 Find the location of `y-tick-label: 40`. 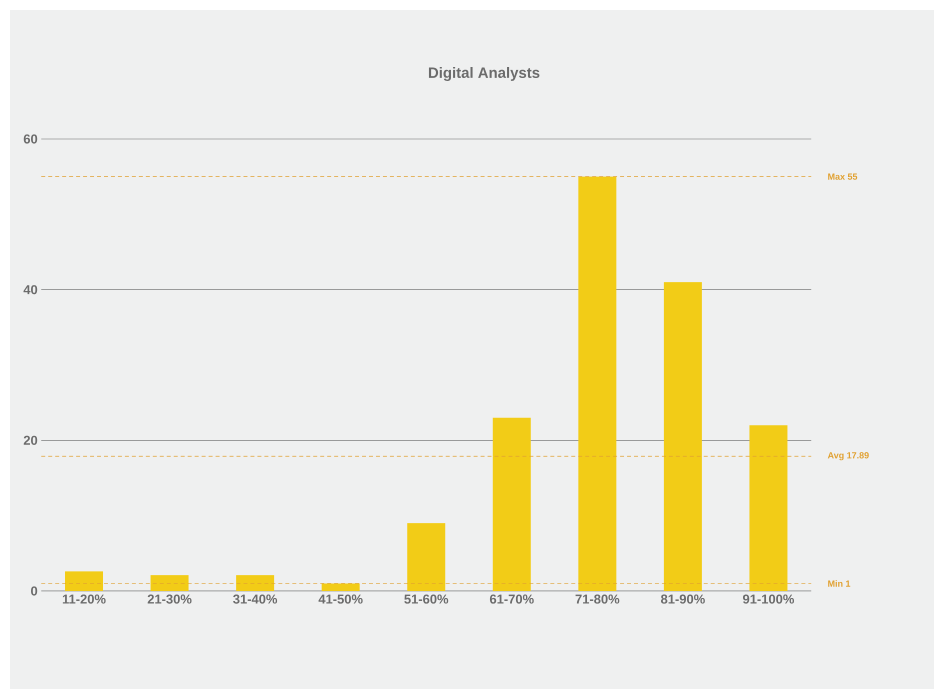

y-tick-label: 40 is located at coordinates (31, 289).